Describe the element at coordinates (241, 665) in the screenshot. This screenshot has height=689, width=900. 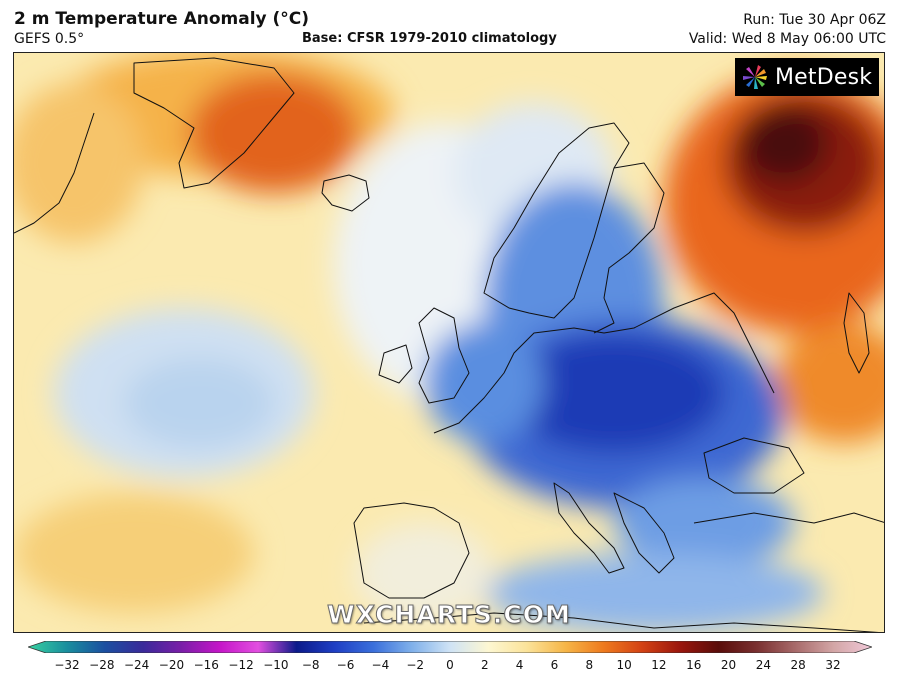
I see `colorbar-tick-label: −12` at that location.